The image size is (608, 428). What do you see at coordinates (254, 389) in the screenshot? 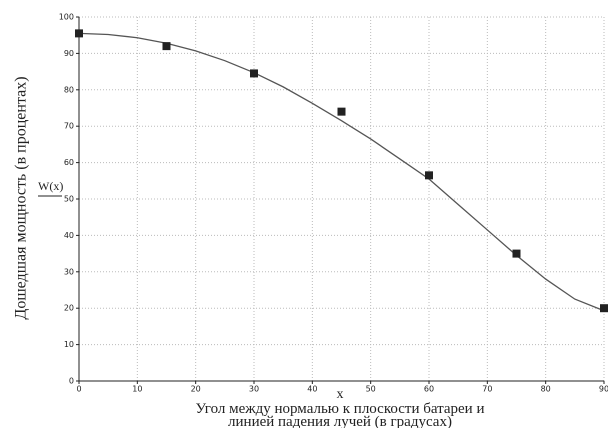
I see `x-tick-label: 30` at bounding box center [254, 389].